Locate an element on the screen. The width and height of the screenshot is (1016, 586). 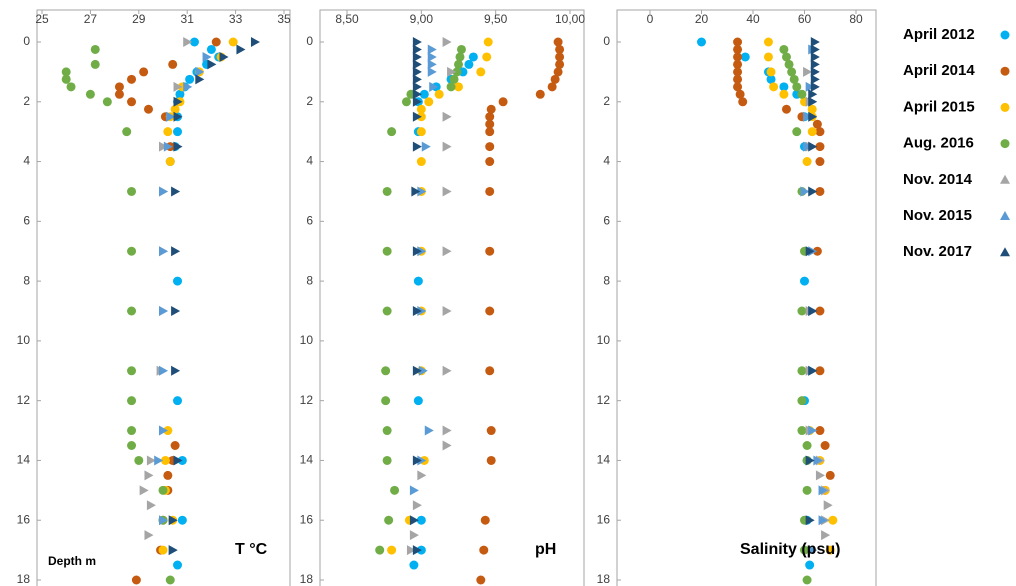
legend-marker is located at coordinates (1005, 179).